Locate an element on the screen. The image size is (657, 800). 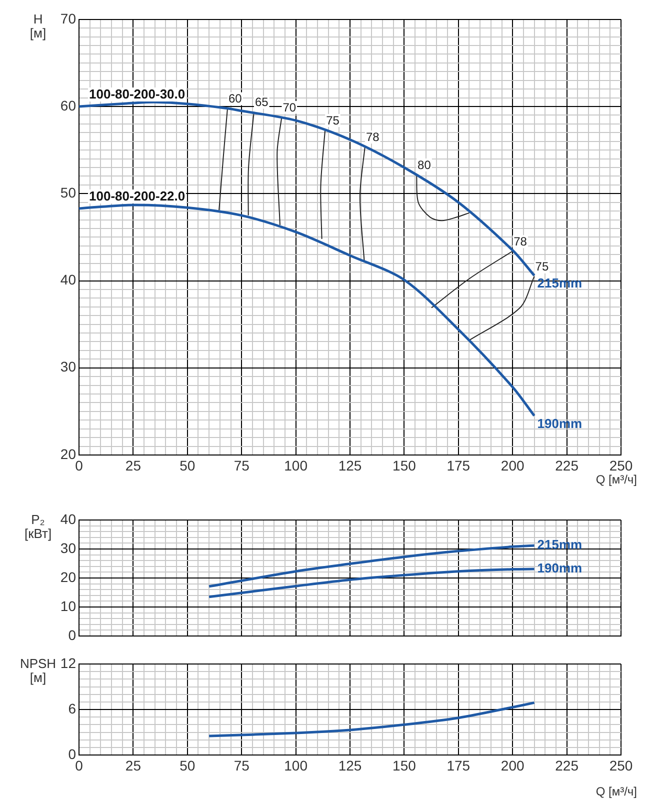
series-label: 215mm is located at coordinates (559, 544).